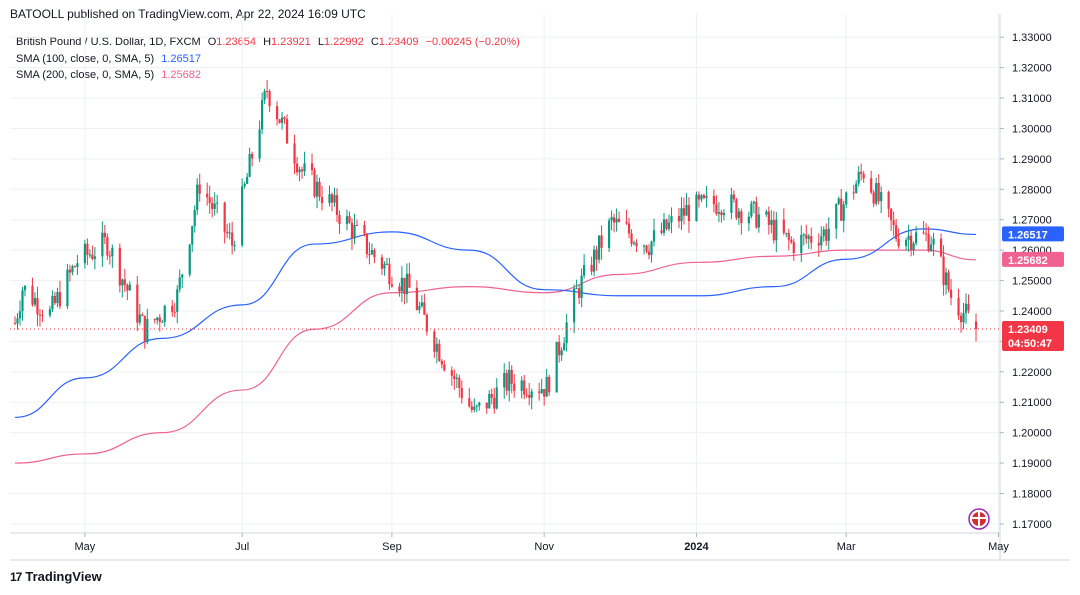 The image size is (1080, 595). I want to click on y-tick-label: 1.20000, so click(1032, 434).